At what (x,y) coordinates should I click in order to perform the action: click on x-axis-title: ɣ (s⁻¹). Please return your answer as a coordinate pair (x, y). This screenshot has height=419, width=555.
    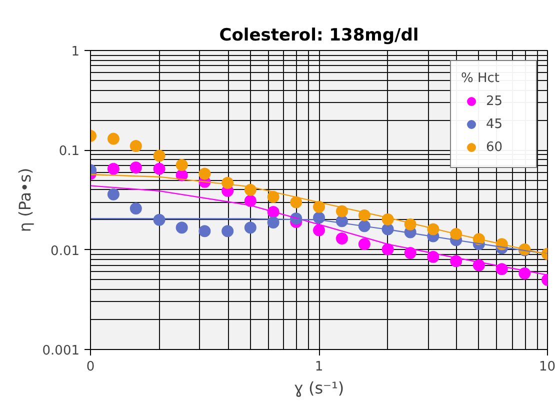
    Looking at the image, I should click on (319, 388).